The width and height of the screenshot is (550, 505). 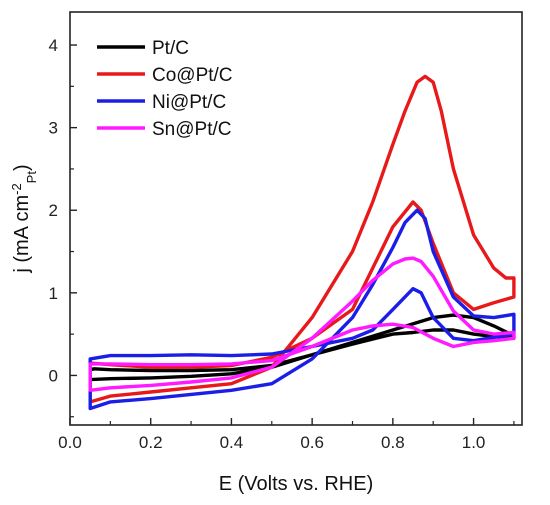 What do you see at coordinates (53, 210) in the screenshot?
I see `y-tick-label: 2` at bounding box center [53, 210].